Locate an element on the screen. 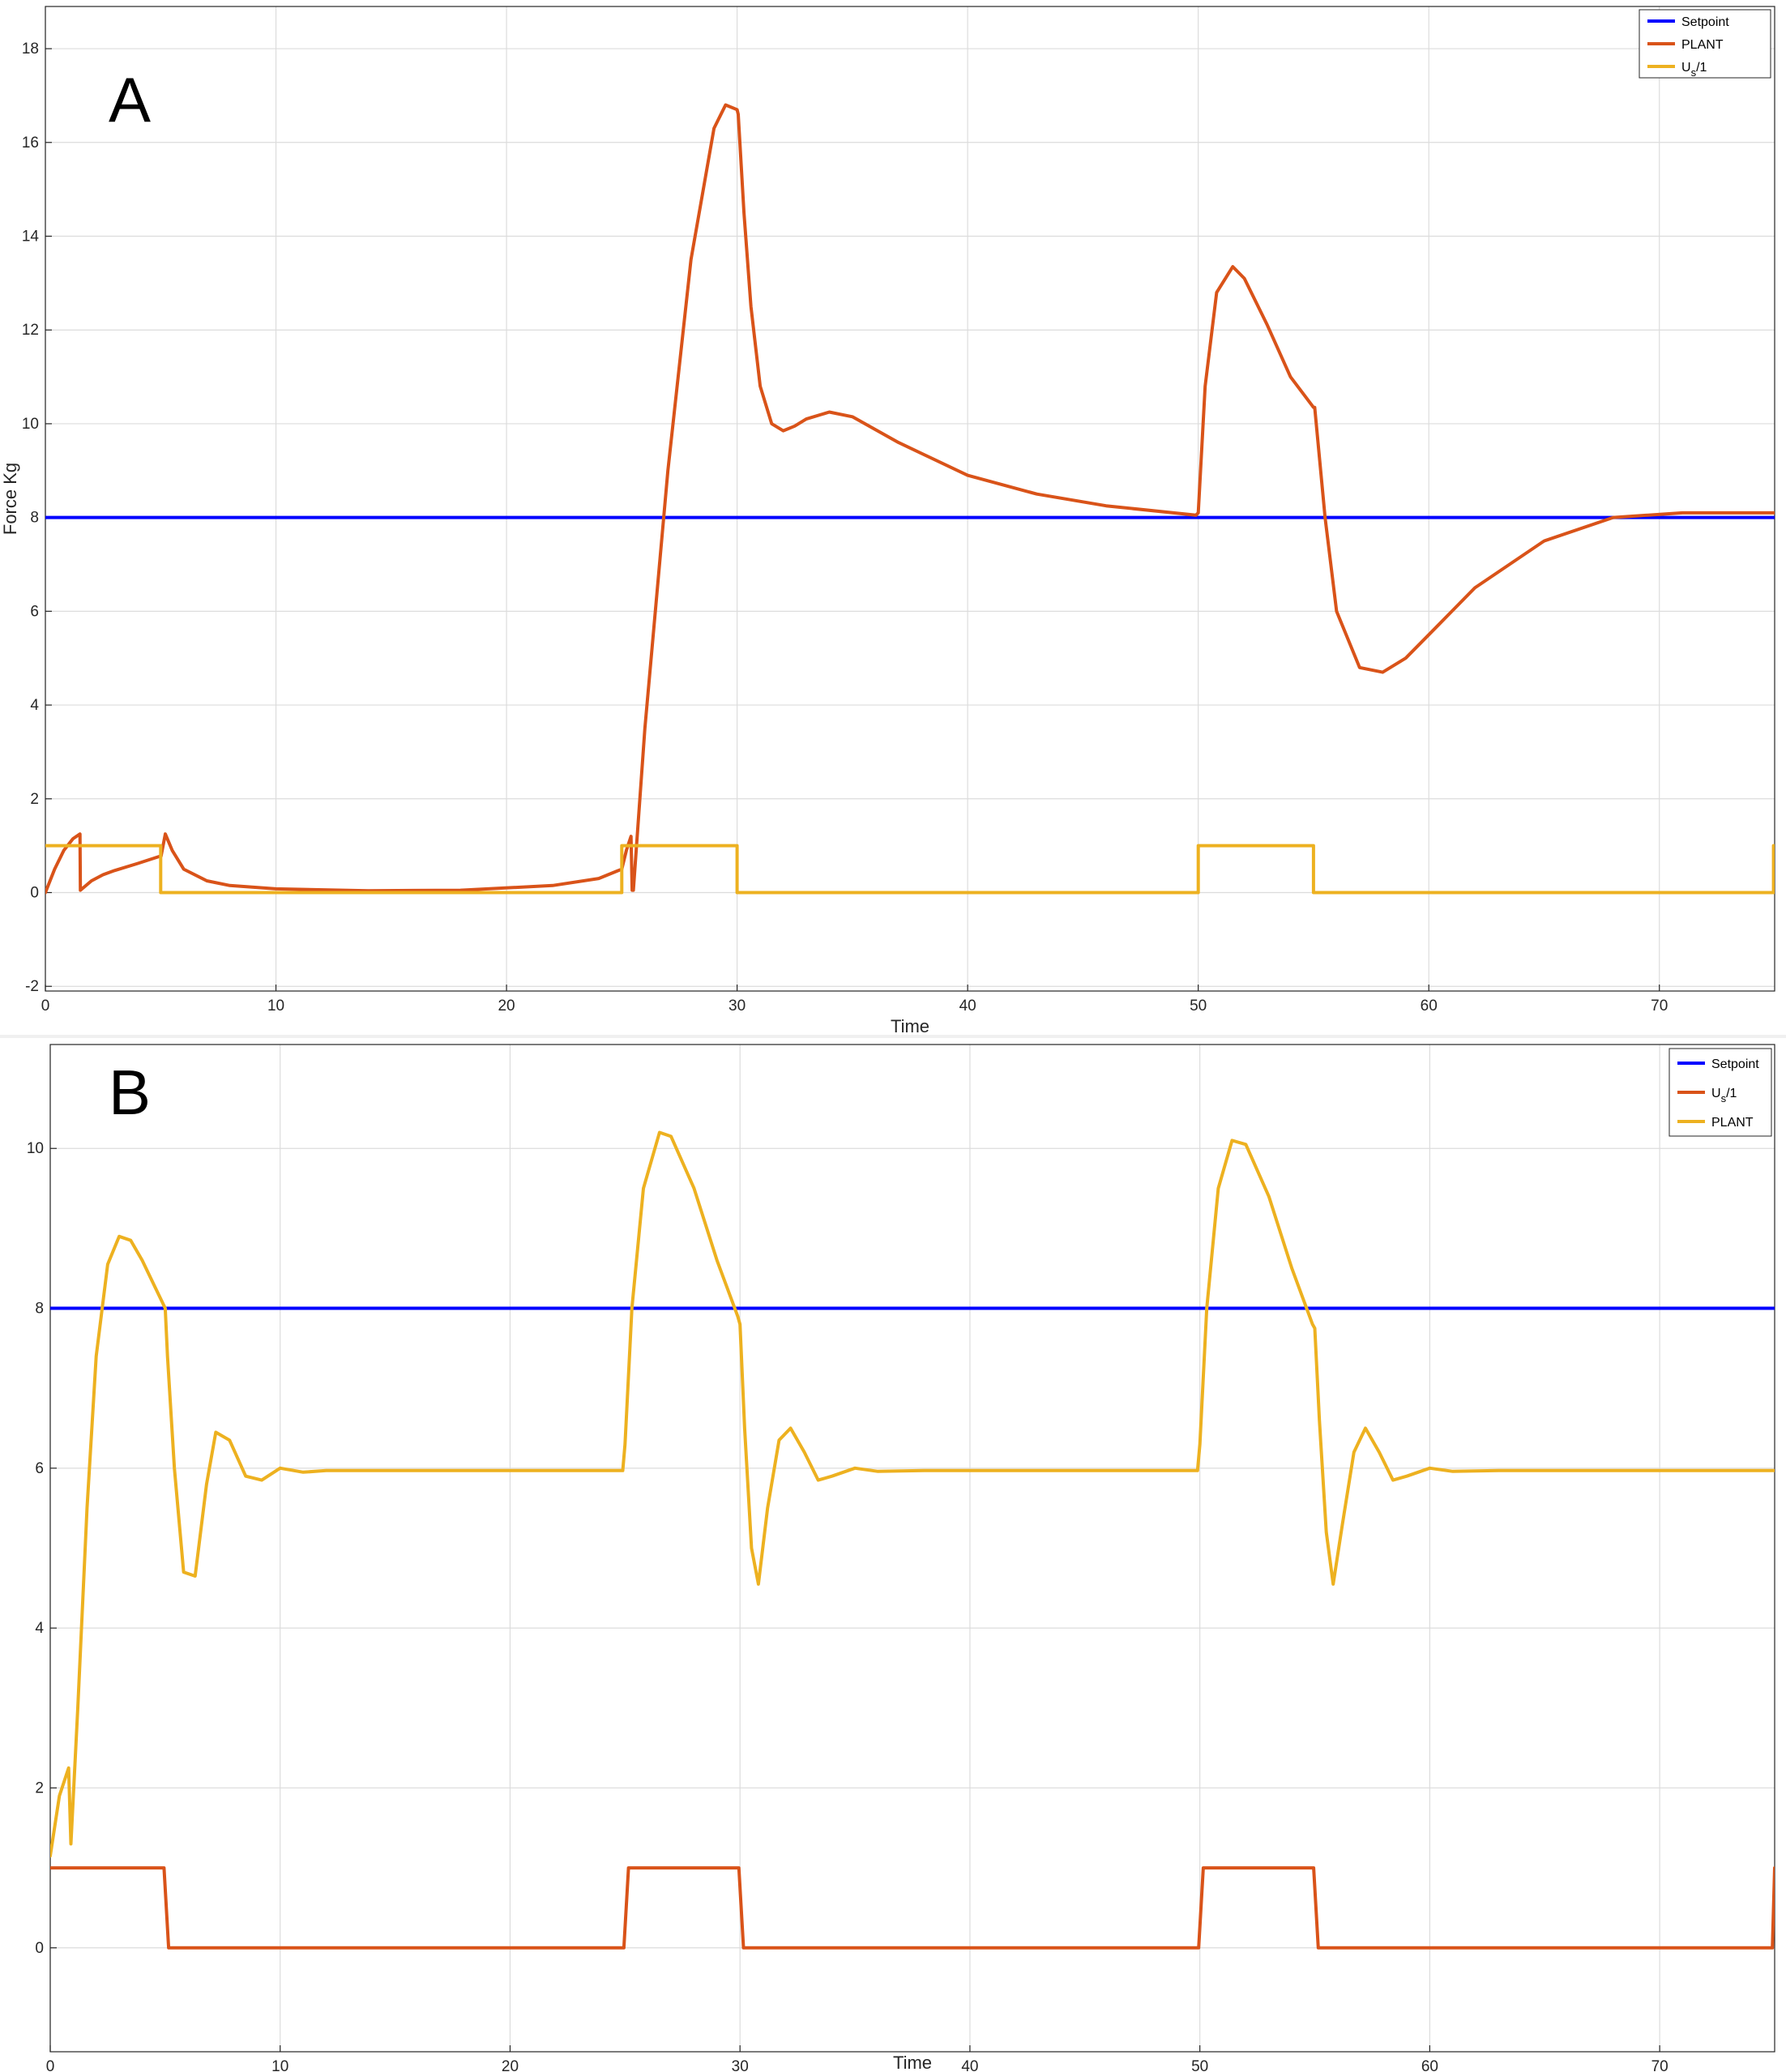 This screenshot has height=2072, width=1786. y-axis-title: Force Kg is located at coordinates (10, 499).